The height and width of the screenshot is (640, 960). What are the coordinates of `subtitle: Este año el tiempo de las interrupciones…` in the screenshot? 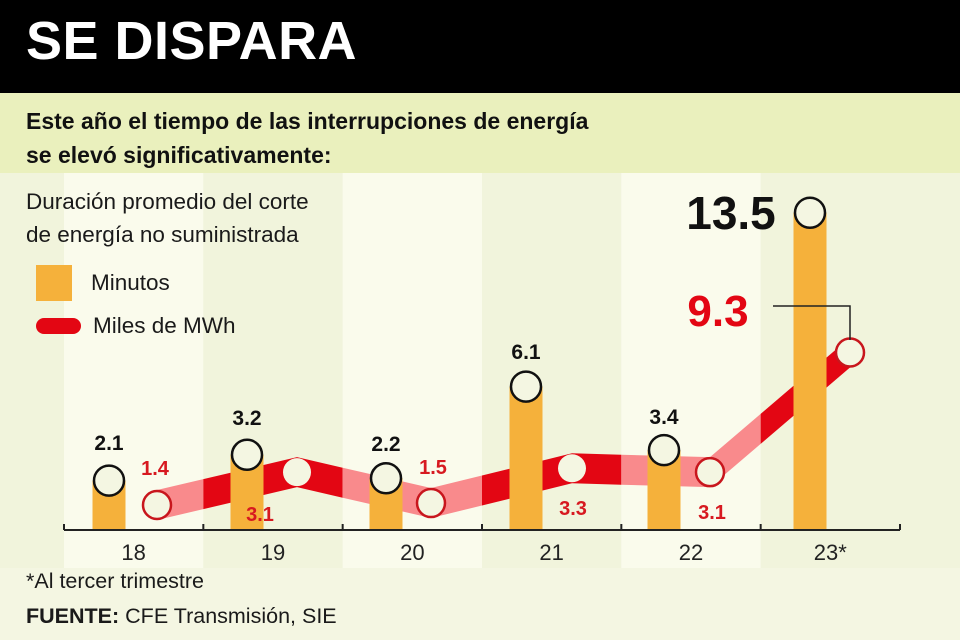 It's located at (386, 138).